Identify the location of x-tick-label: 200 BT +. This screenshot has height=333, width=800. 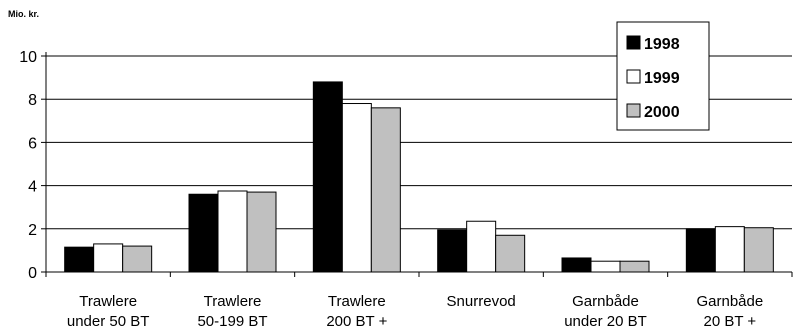
(356, 321).